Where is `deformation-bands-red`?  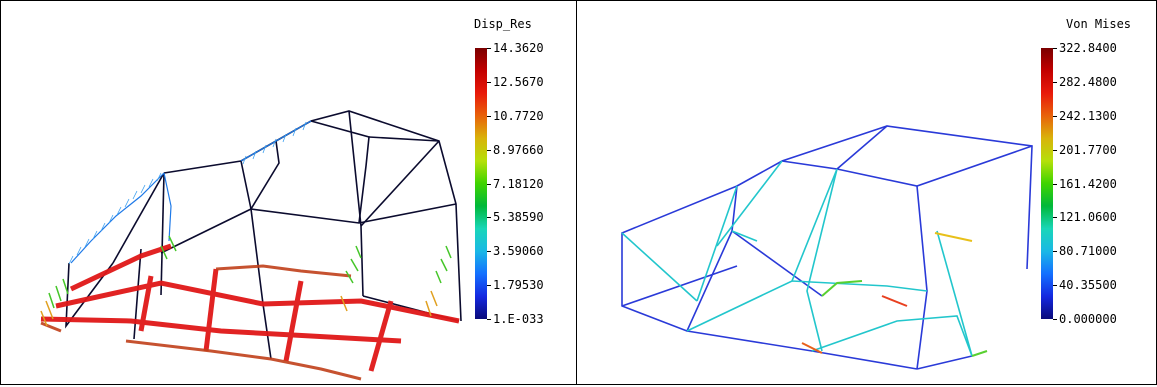
deformation-bands-red is located at coordinates (250, 307).